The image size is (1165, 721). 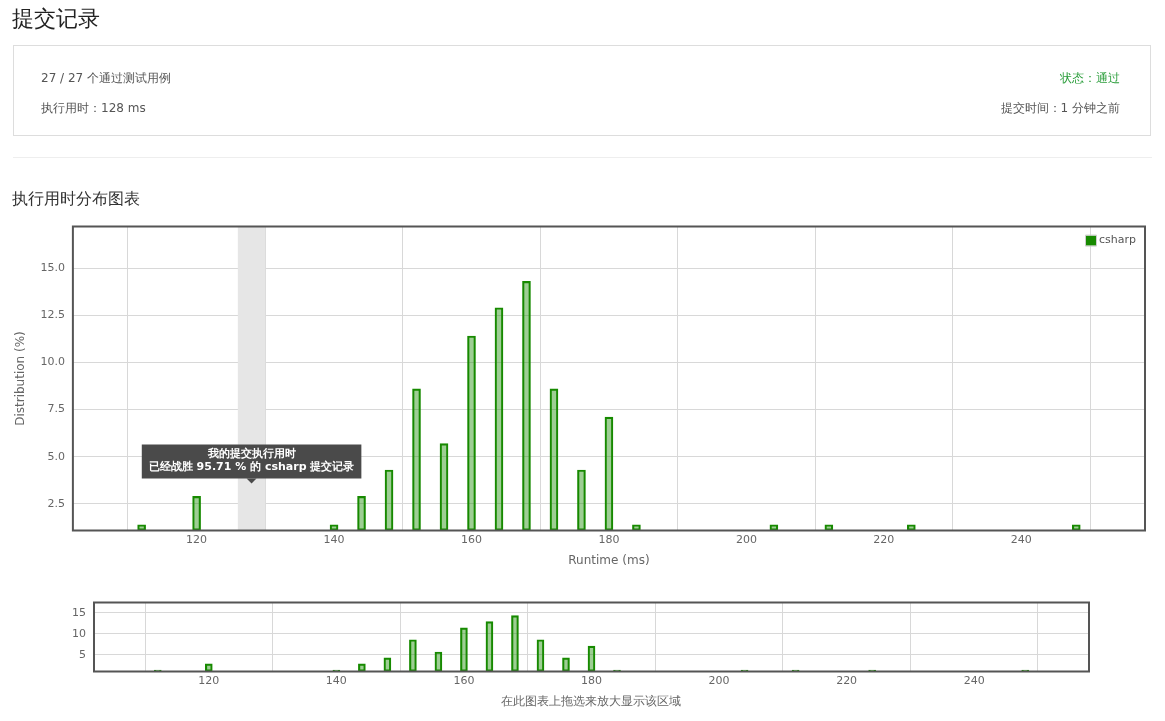 What do you see at coordinates (79, 633) in the screenshot?
I see `y-tick-label: 10` at bounding box center [79, 633].